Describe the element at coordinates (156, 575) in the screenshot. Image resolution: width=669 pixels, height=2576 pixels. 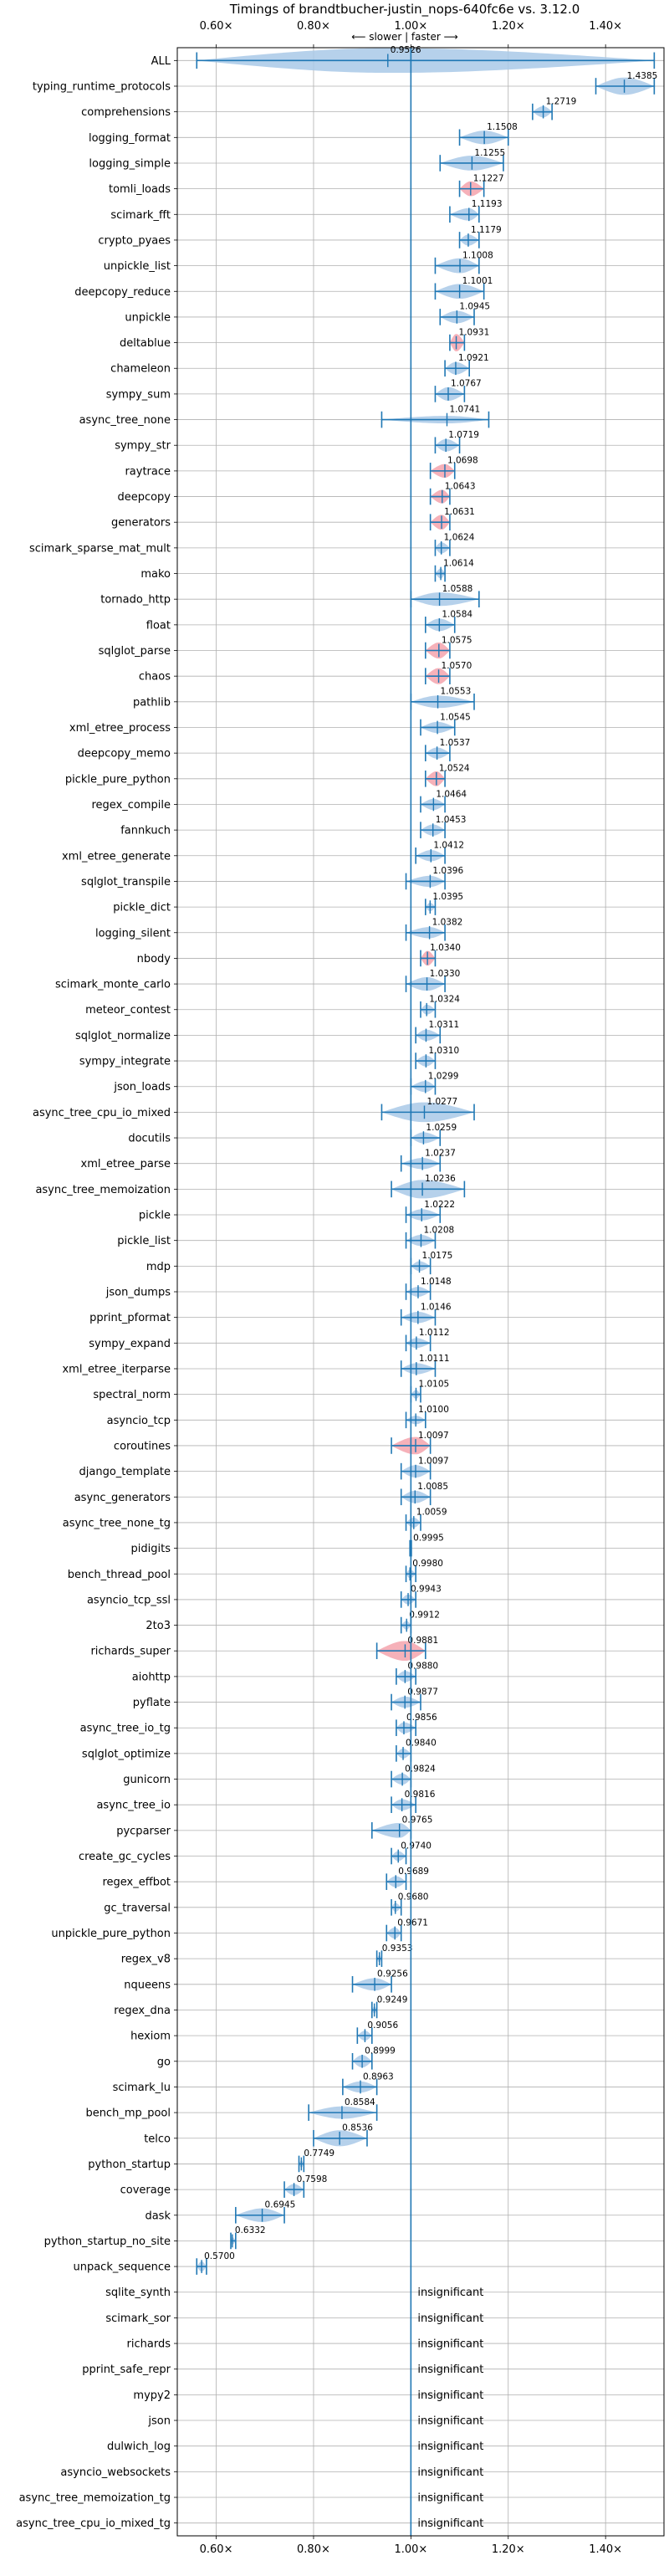
I see `category-label: mako` at that location.